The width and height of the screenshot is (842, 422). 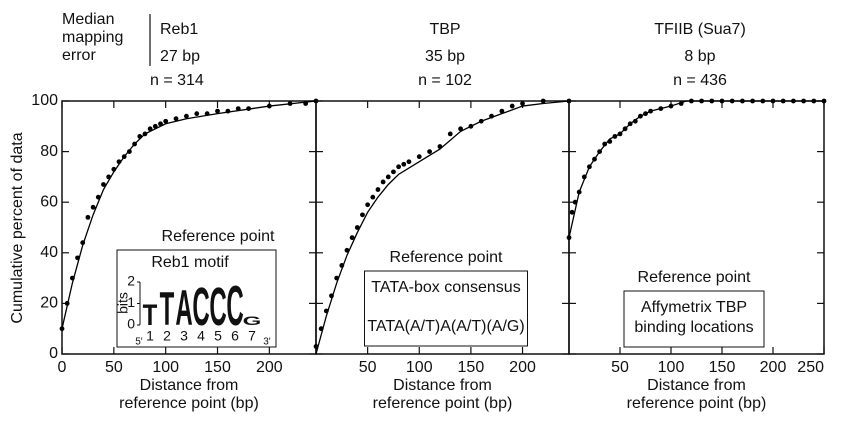 I want to click on logo-position: 4, so click(x=201, y=336).